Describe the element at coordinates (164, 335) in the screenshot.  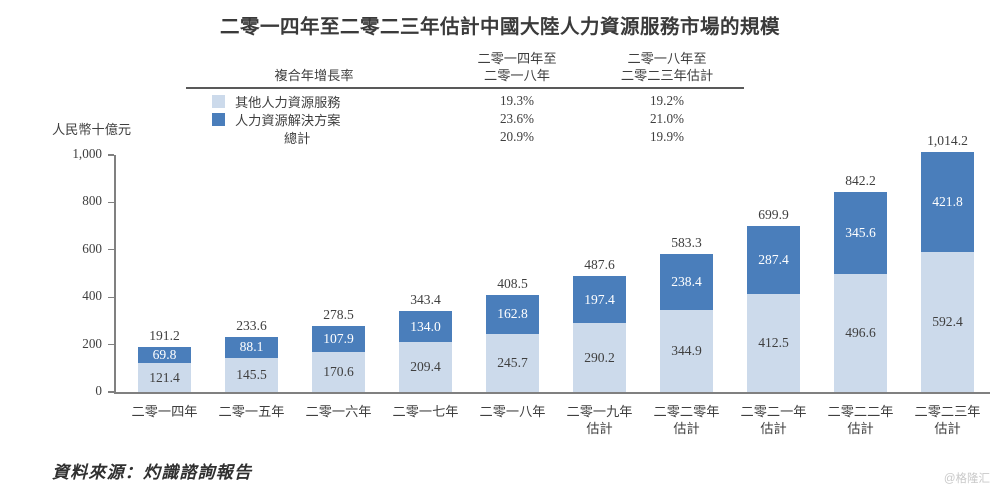
I see `bar-total-label: 191.2` at that location.